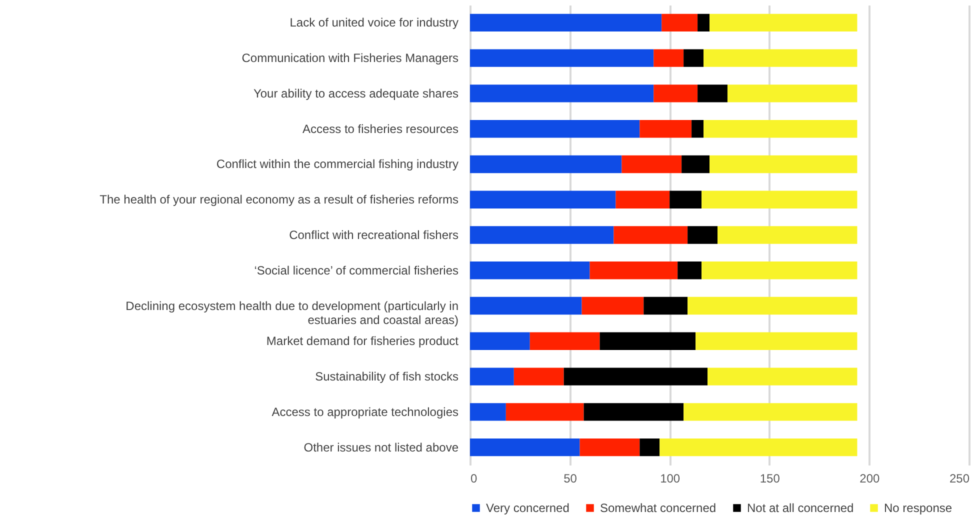 Image resolution: width=978 pixels, height=517 pixels. What do you see at coordinates (770, 479) in the screenshot?
I see `x-tick-label: 150` at bounding box center [770, 479].